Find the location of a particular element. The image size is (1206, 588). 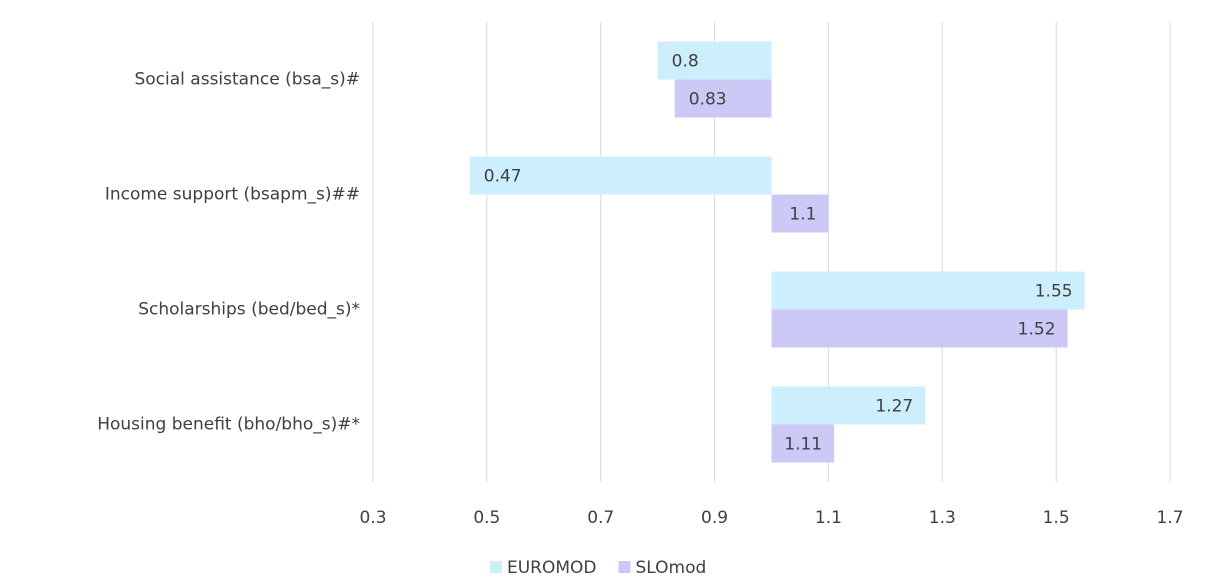

data-label: 1.1 is located at coordinates (802, 215).